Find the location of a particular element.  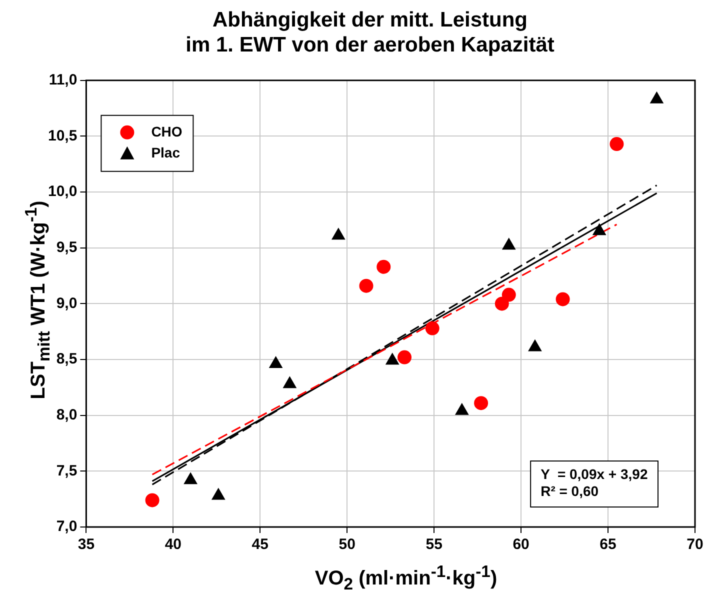

x-axis-title: VO$_{2}$ (ml·min$^{-1}$·kg$^{-1}$) is located at coordinates (406, 578).